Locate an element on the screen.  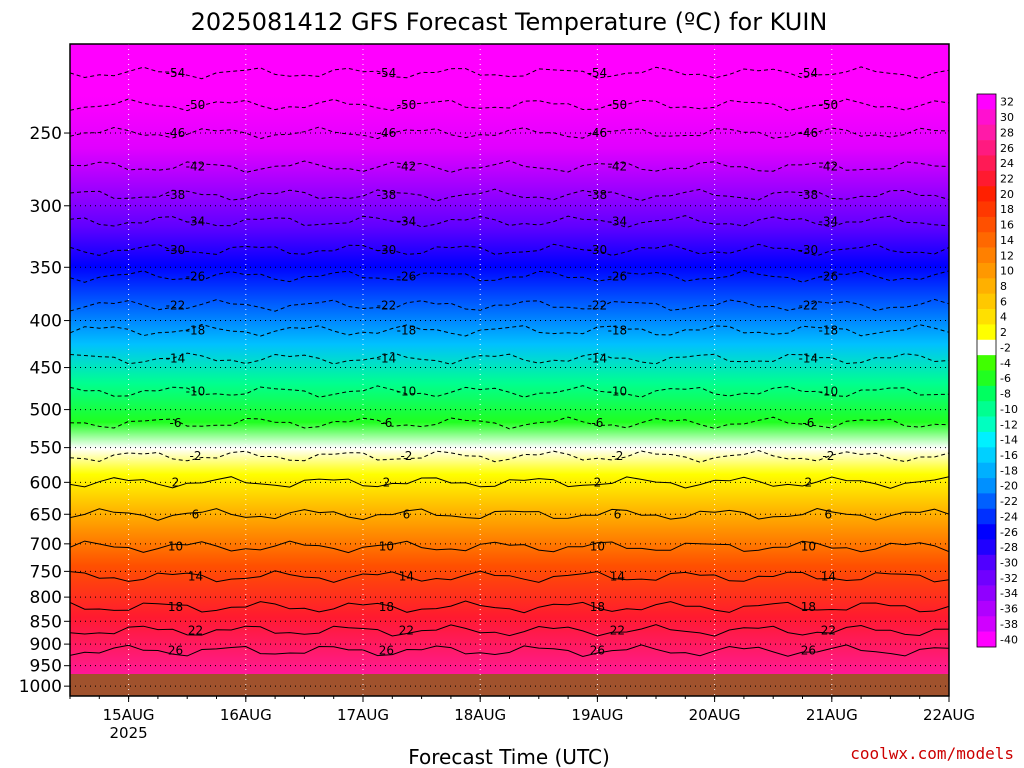
isotherm-label: 6 is located at coordinates (196, 514).